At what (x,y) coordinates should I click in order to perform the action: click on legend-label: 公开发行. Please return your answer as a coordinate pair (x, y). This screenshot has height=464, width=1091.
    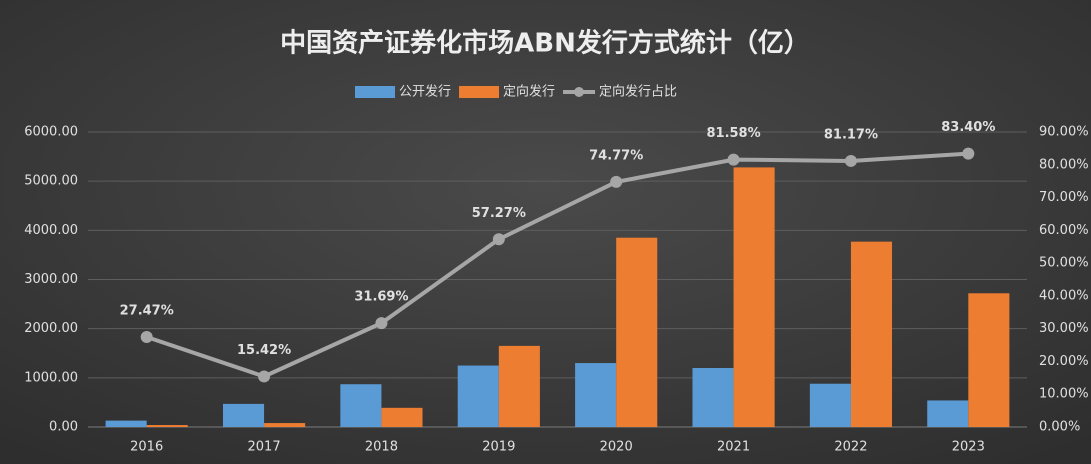
    Looking at the image, I should click on (425, 92).